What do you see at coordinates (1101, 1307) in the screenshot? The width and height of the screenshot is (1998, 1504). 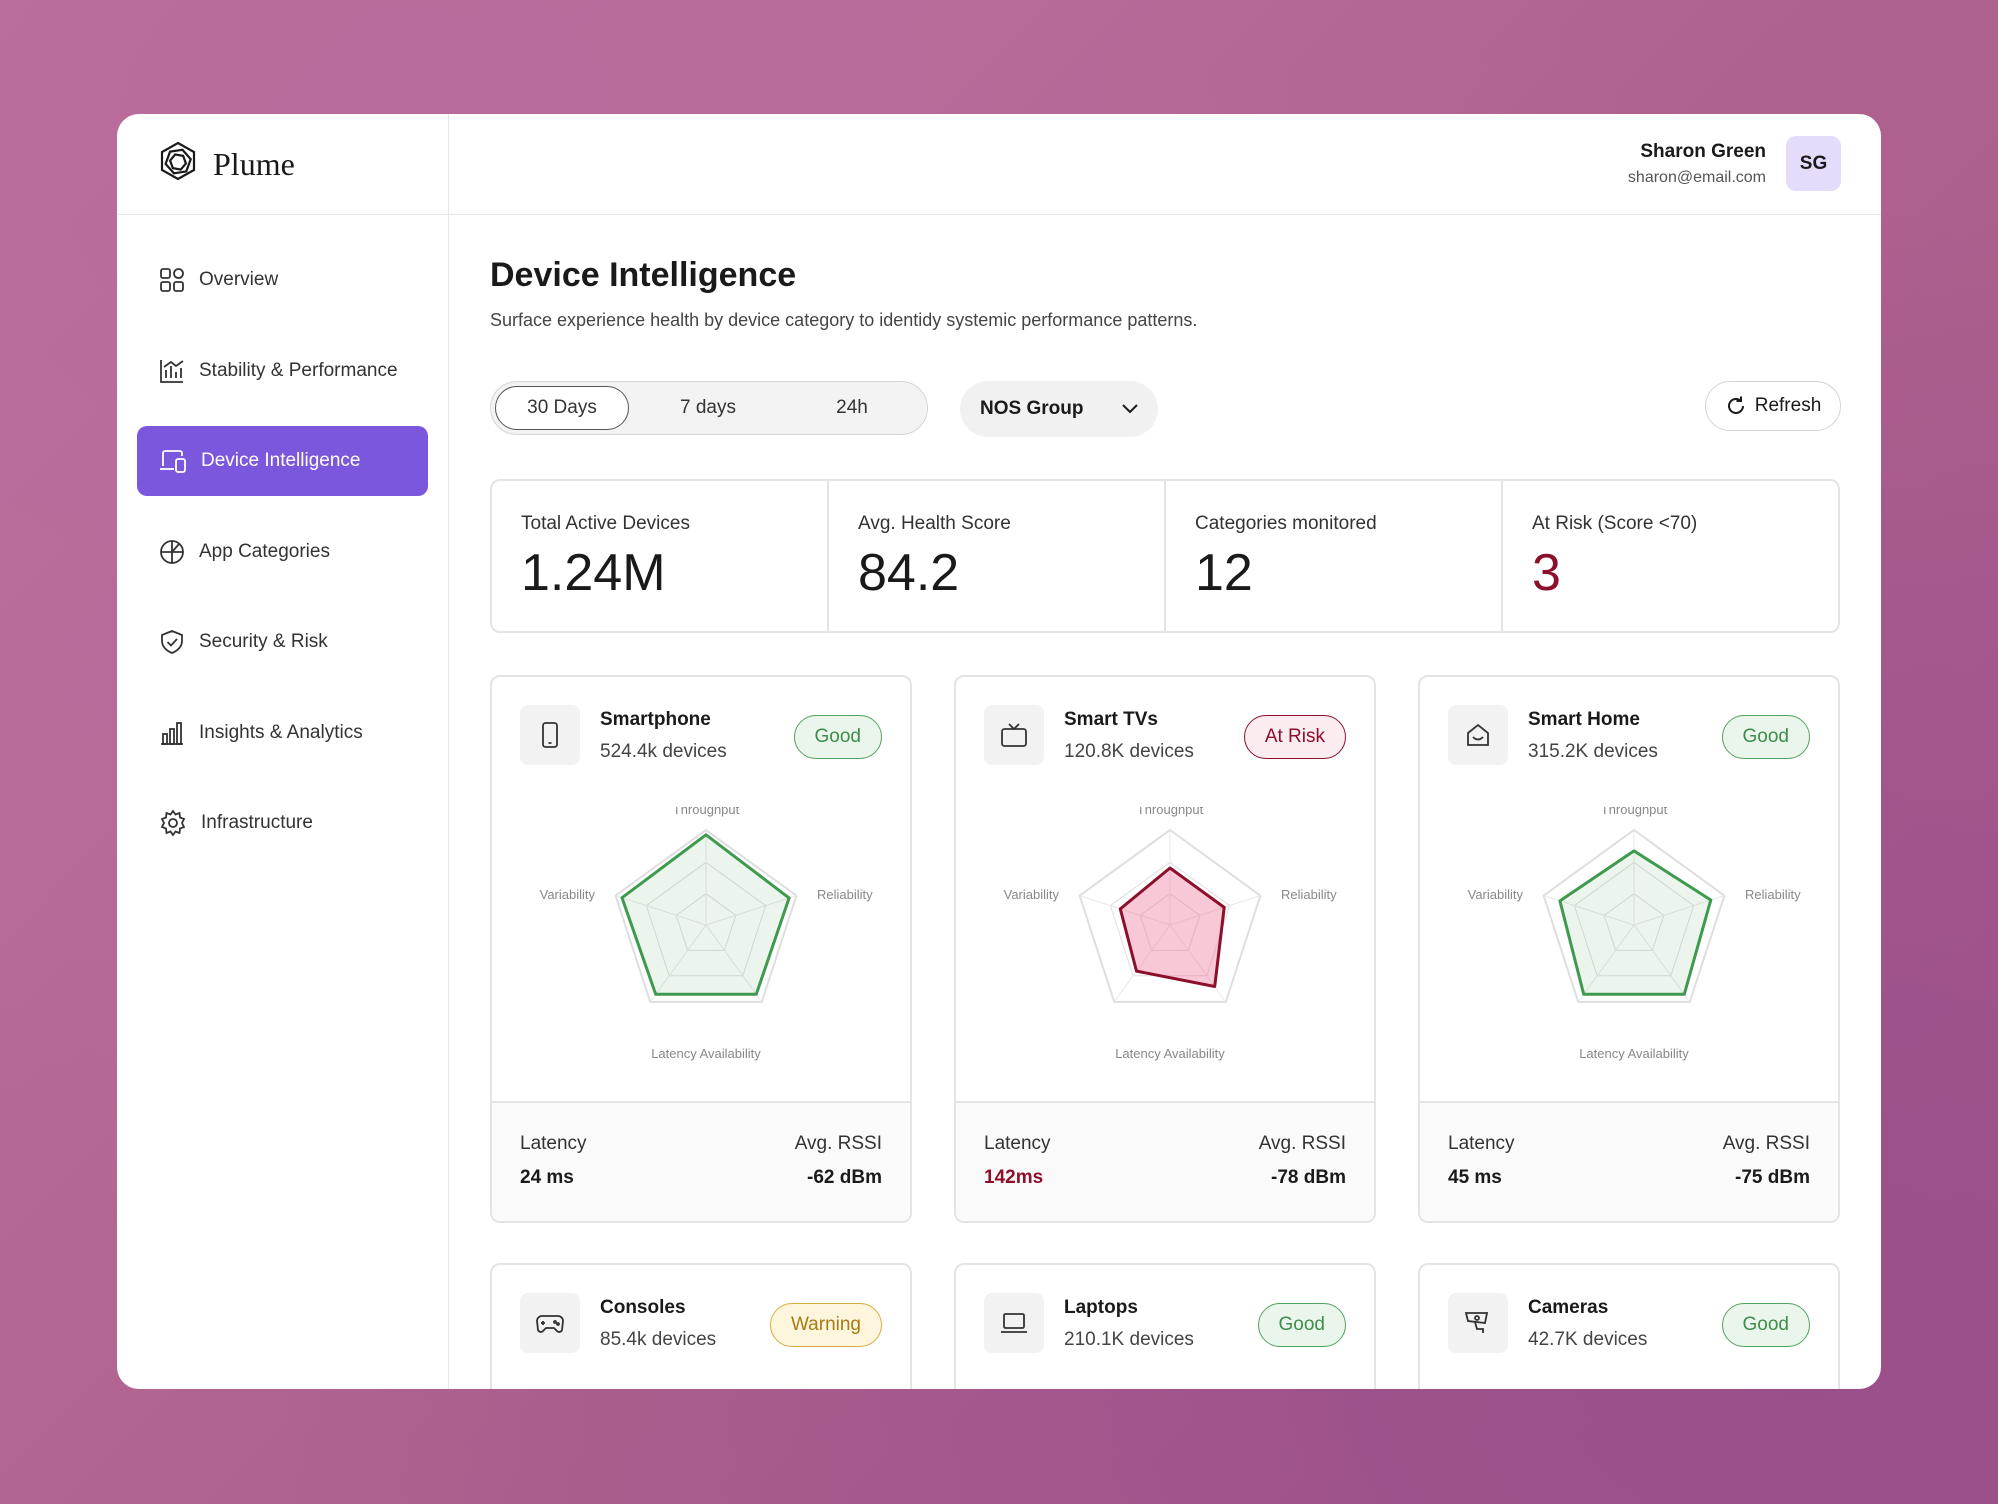 I see `device-name: Laptops` at bounding box center [1101, 1307].